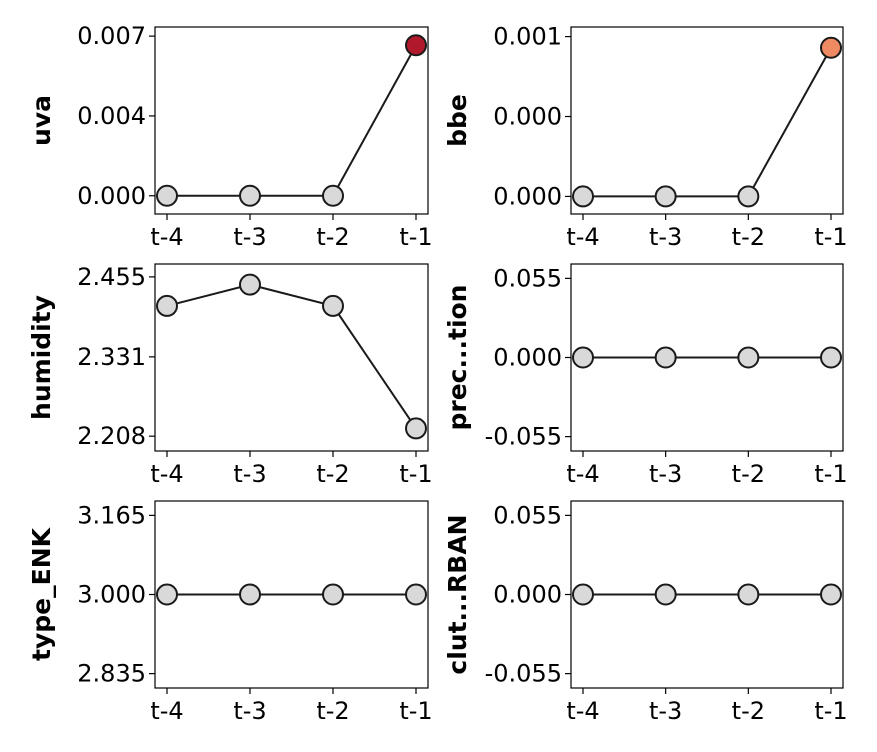 The image size is (877, 752). What do you see at coordinates (111, 357) in the screenshot?
I see `y-tick-label: 2.331` at bounding box center [111, 357].